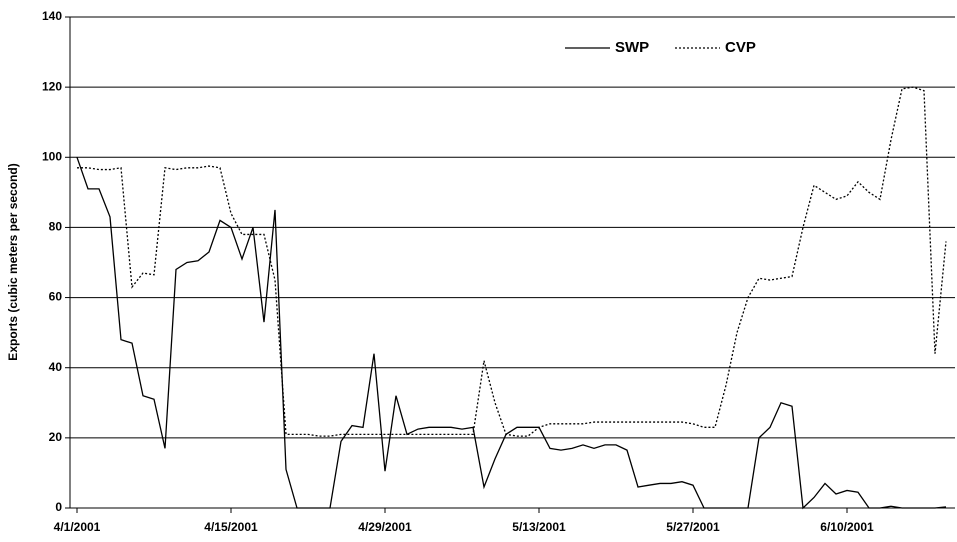  What do you see at coordinates (52, 86) in the screenshot?
I see `y-tick-label: 120` at bounding box center [52, 86].